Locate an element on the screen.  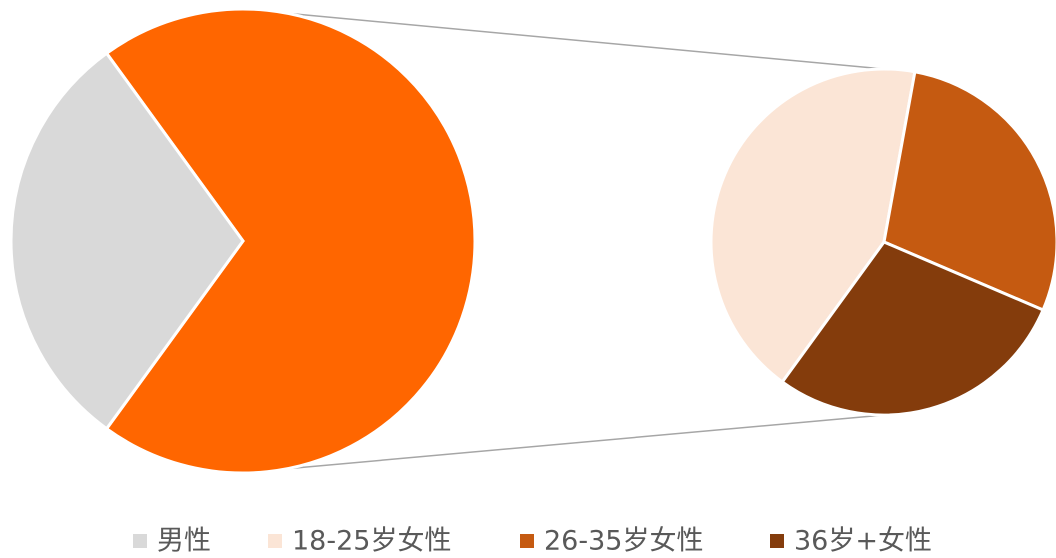
legend-label: 18-25岁女性 is located at coordinates (371, 541).